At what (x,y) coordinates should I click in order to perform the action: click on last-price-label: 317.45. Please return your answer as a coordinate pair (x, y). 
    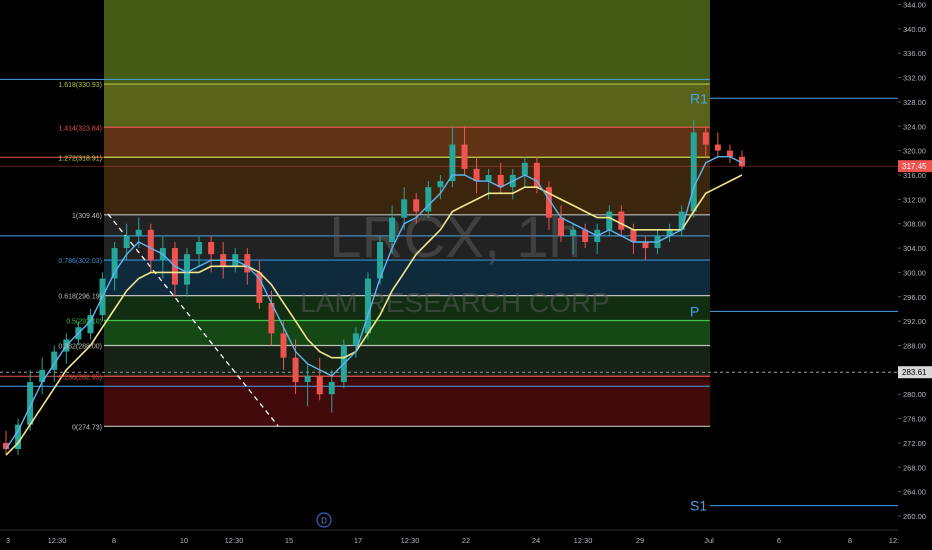
    Looking at the image, I should click on (914, 166).